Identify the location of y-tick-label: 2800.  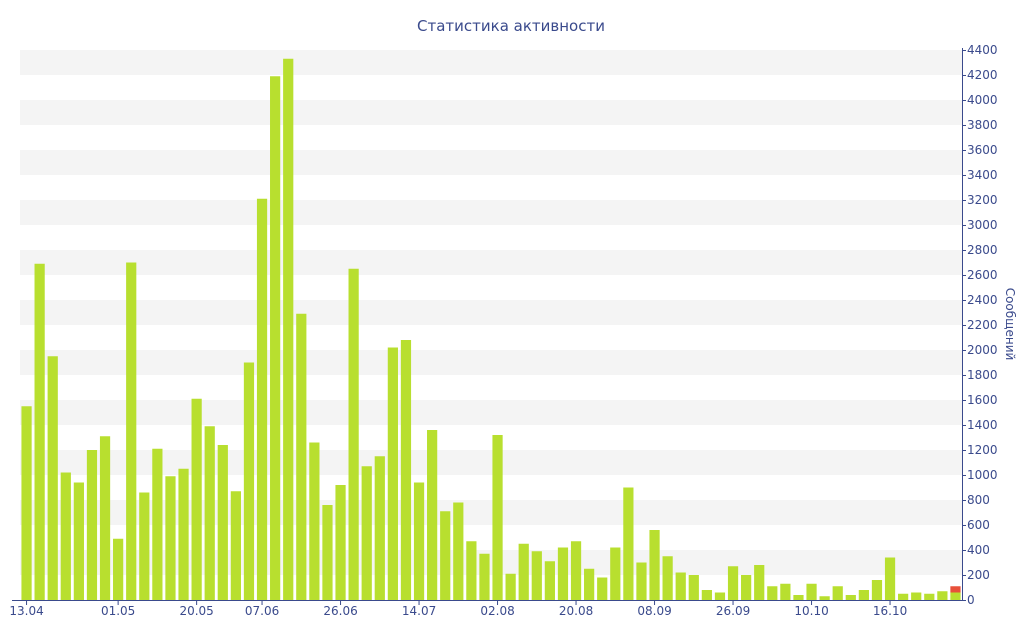
(982, 250).